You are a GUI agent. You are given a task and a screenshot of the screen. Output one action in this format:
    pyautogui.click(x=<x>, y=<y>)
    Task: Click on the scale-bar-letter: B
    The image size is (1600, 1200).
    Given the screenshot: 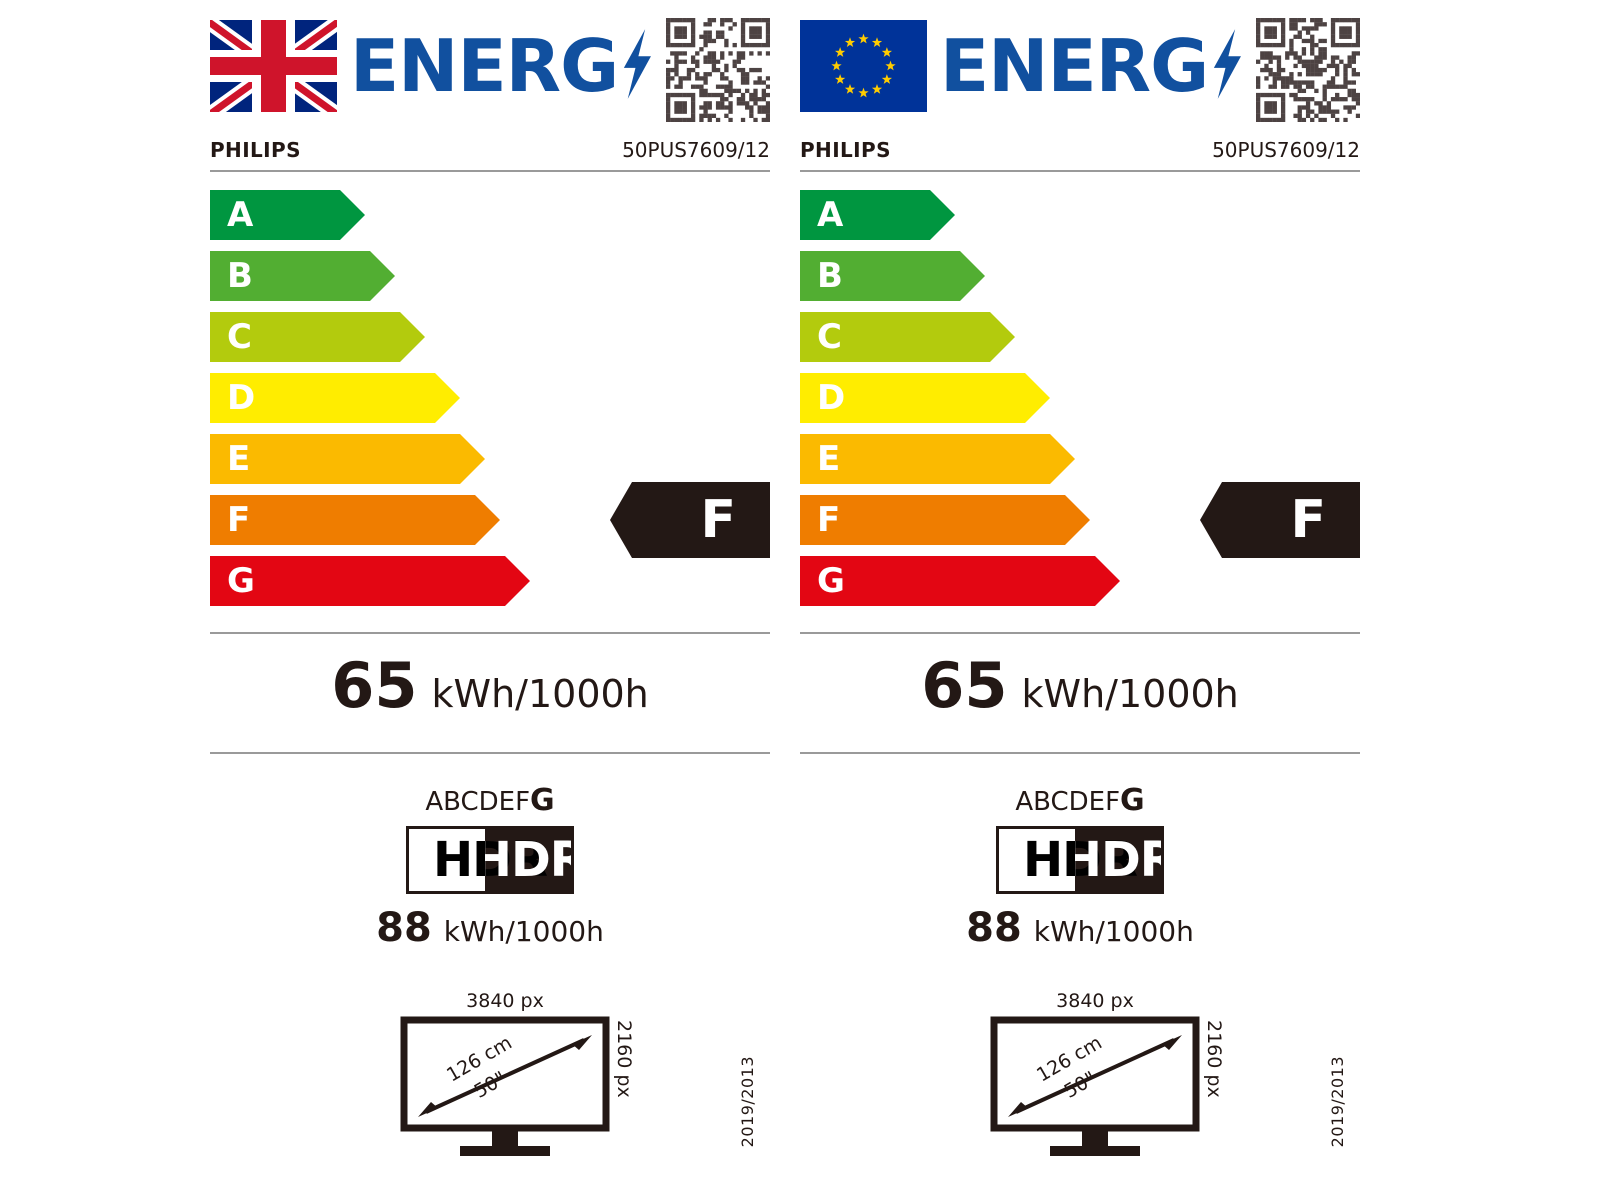 What is the action you would take?
    pyautogui.click(x=240, y=276)
    